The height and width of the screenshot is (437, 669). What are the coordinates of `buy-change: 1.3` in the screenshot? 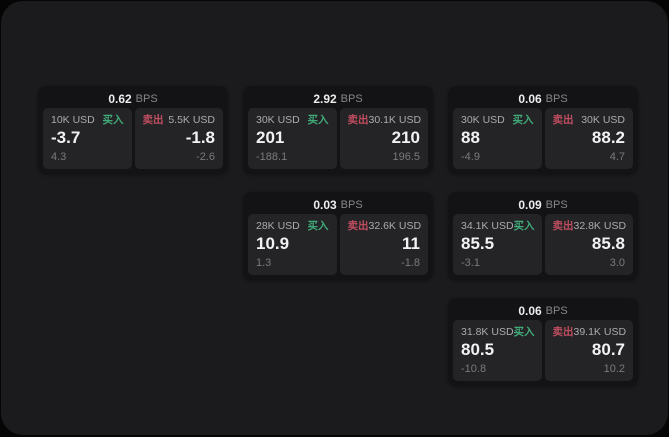 It's located at (264, 263).